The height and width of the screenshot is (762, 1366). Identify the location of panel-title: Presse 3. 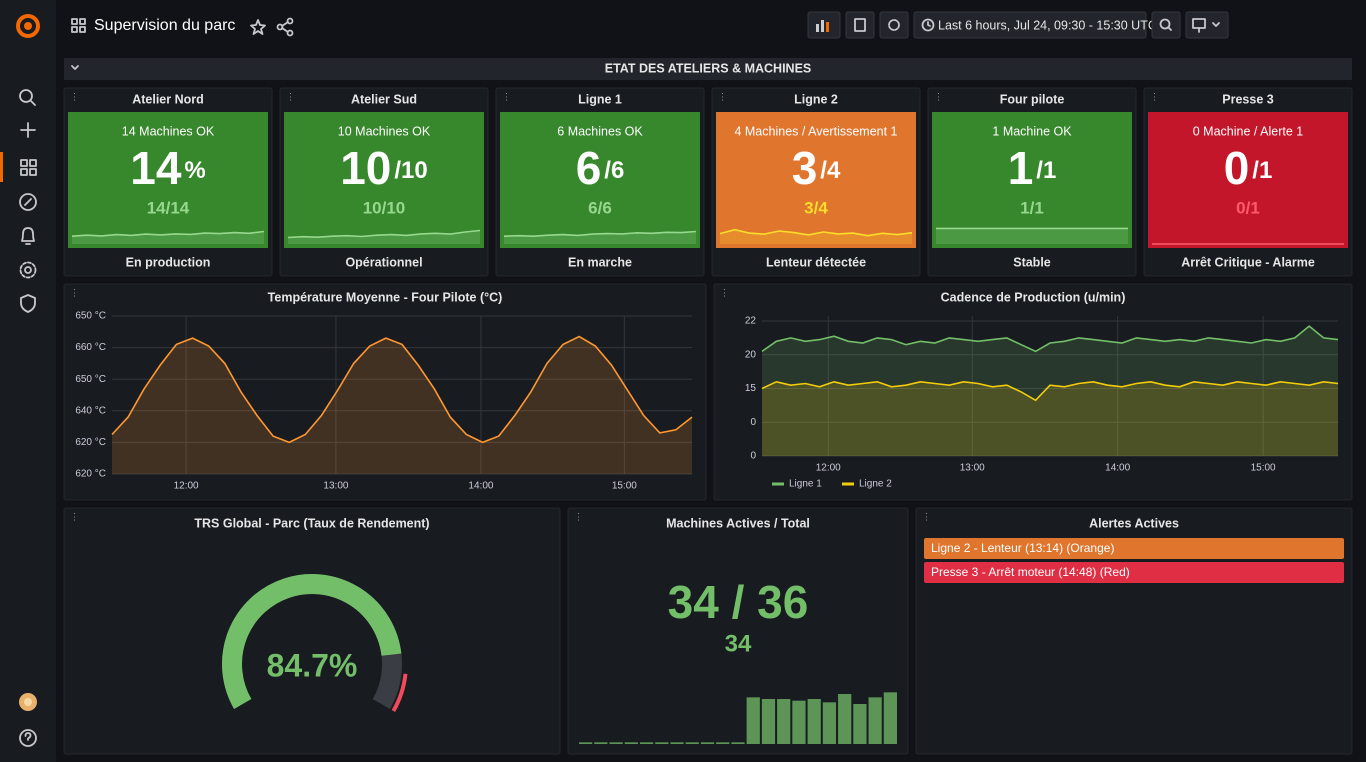
(1247, 99).